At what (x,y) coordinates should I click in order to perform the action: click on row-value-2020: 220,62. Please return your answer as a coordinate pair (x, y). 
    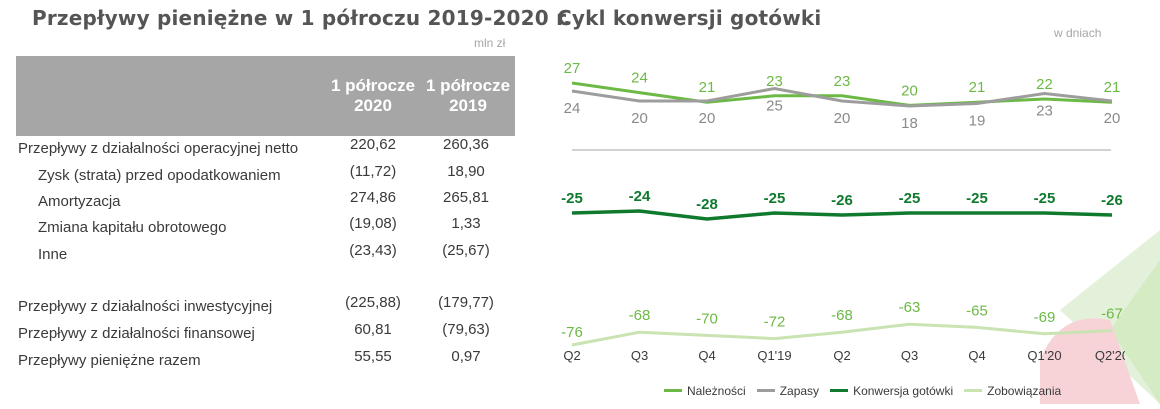
    Looking at the image, I should click on (373, 144).